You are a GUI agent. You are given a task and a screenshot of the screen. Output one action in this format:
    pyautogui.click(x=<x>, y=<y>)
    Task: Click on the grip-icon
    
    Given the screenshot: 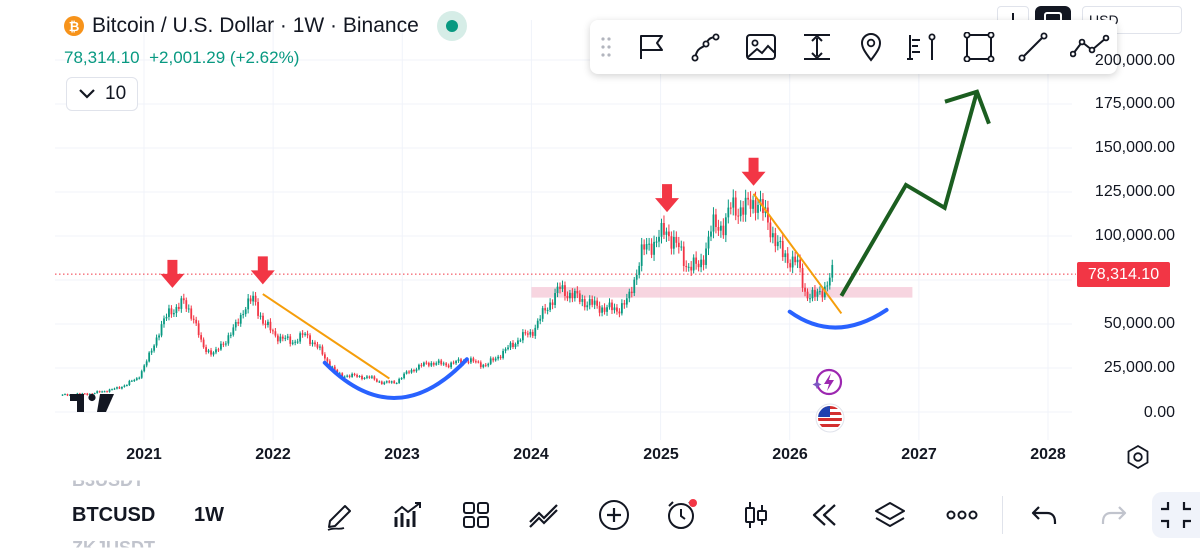 What is the action you would take?
    pyautogui.click(x=606, y=47)
    